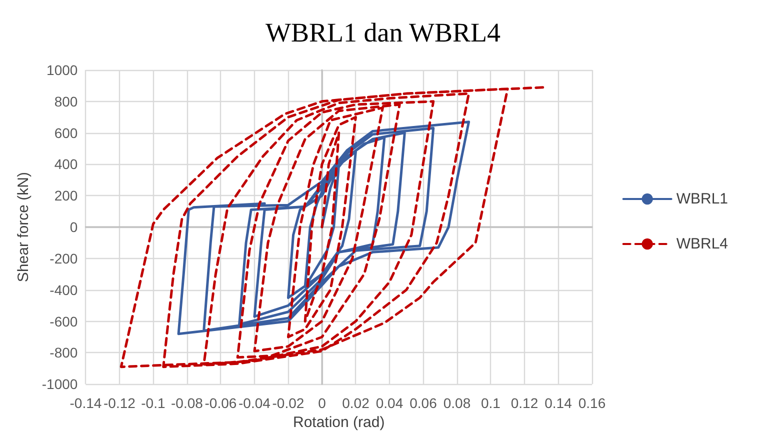 This screenshot has height=443, width=766. I want to click on x-tick-label: 0, so click(322, 403).